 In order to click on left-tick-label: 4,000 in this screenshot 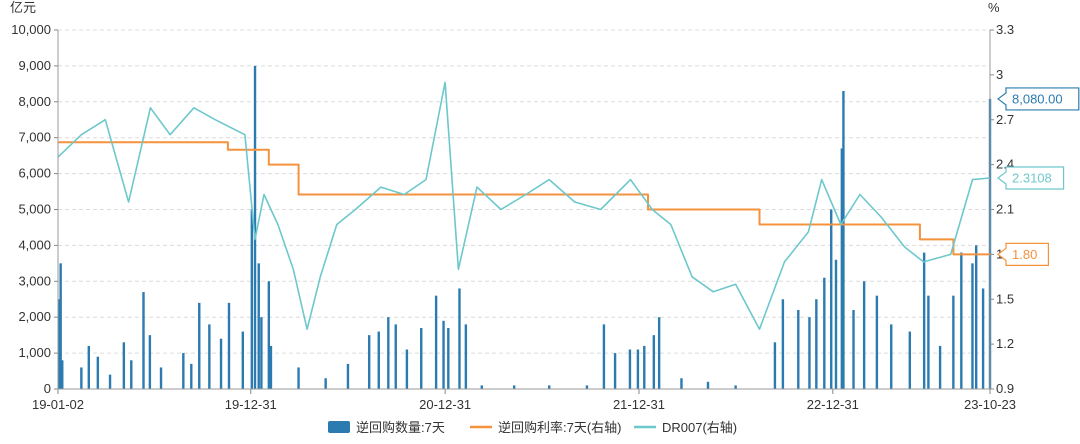, I will do `click(34, 244)`.